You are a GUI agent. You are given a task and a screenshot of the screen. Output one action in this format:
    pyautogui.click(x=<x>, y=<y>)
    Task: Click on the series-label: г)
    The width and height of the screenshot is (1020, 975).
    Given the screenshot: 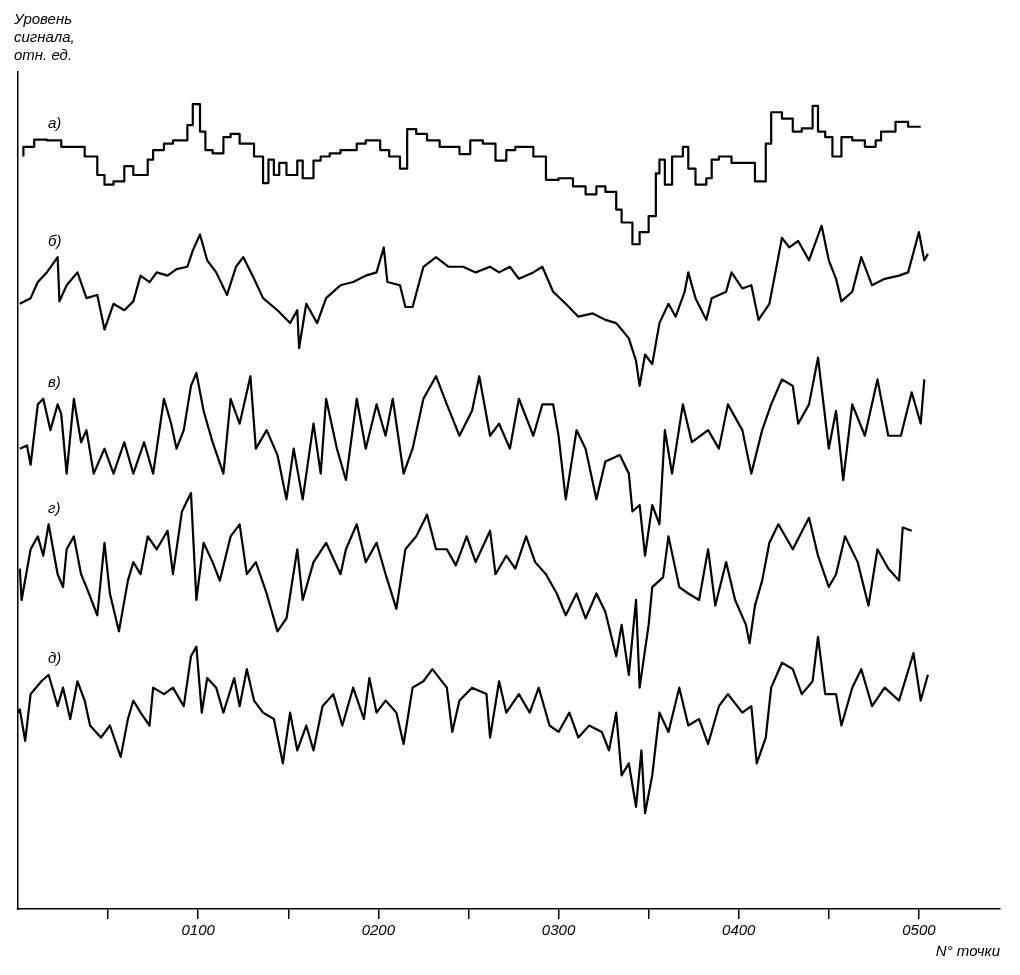 What is the action you would take?
    pyautogui.click(x=54, y=507)
    